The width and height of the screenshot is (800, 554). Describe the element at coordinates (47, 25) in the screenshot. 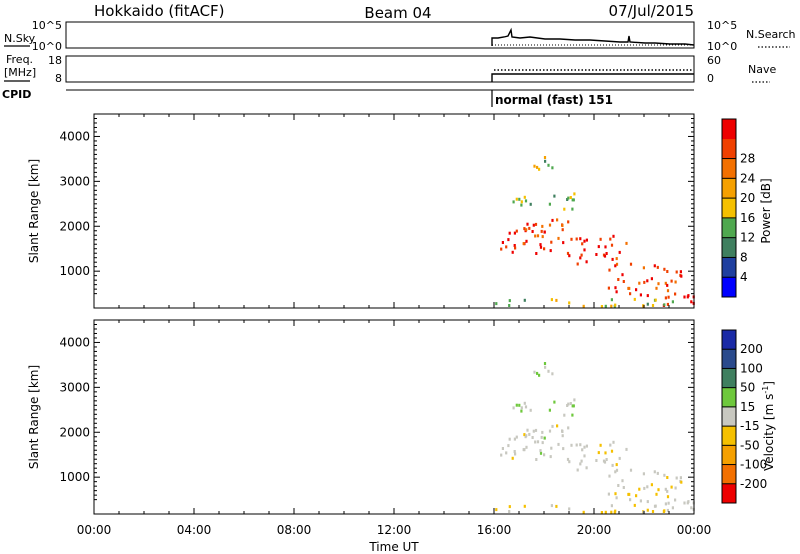

I see `n-sky-tick-top: 10^5` at that location.